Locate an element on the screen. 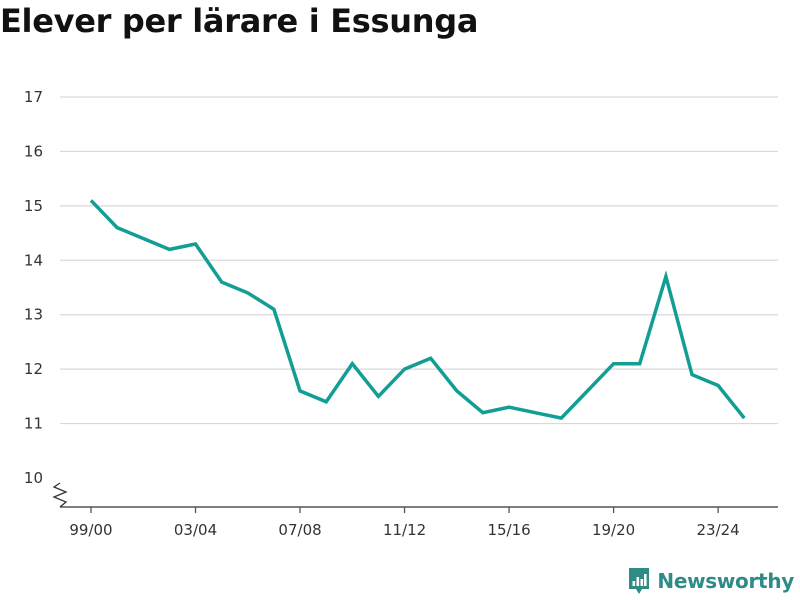 This screenshot has height=600, width=800. x-axis-labels: 99/00 03/04 07/08 11/12 15/16 19/20 23/24 is located at coordinates (404, 530).